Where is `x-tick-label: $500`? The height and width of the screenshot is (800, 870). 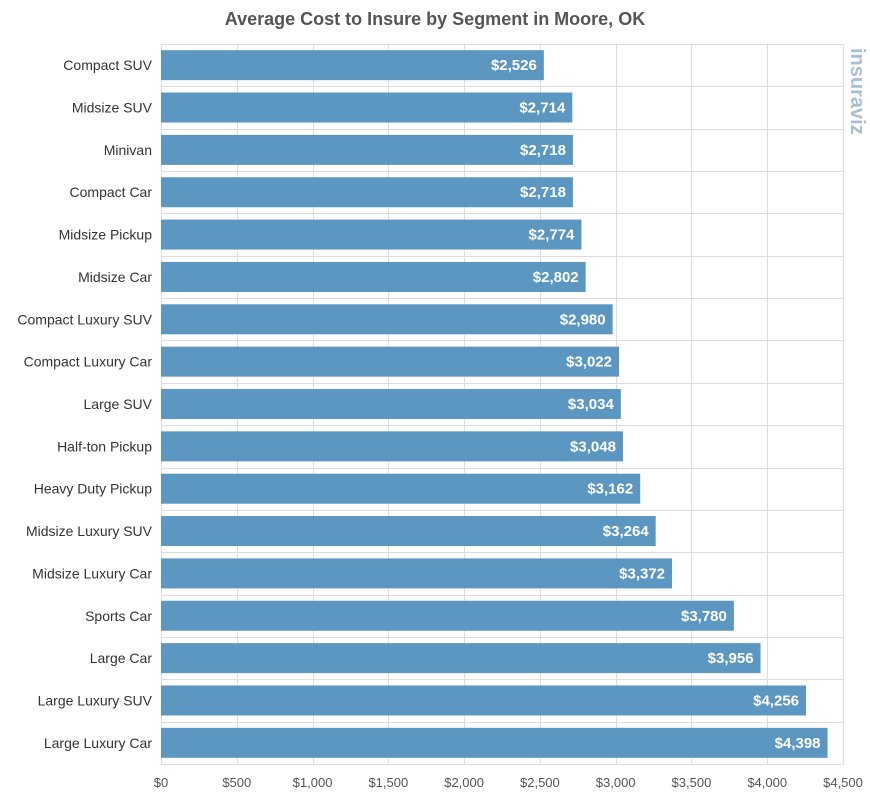
x-tick-label: $500 is located at coordinates (236, 782).